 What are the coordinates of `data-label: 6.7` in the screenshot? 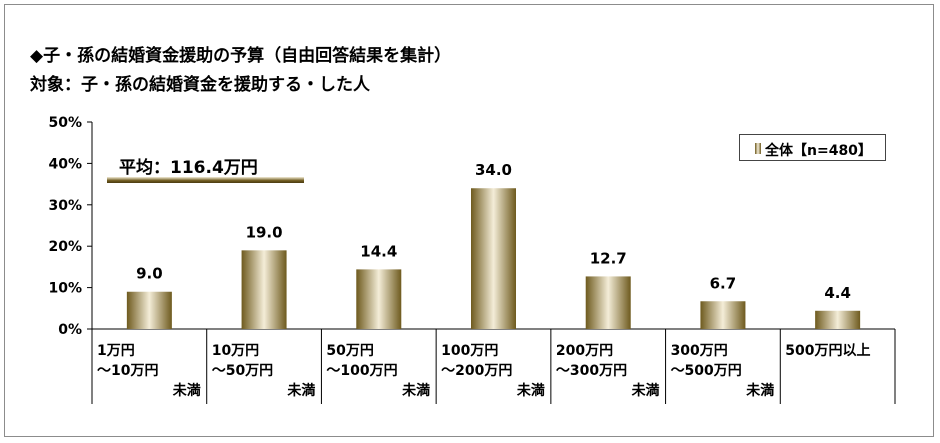 It's located at (723, 283).